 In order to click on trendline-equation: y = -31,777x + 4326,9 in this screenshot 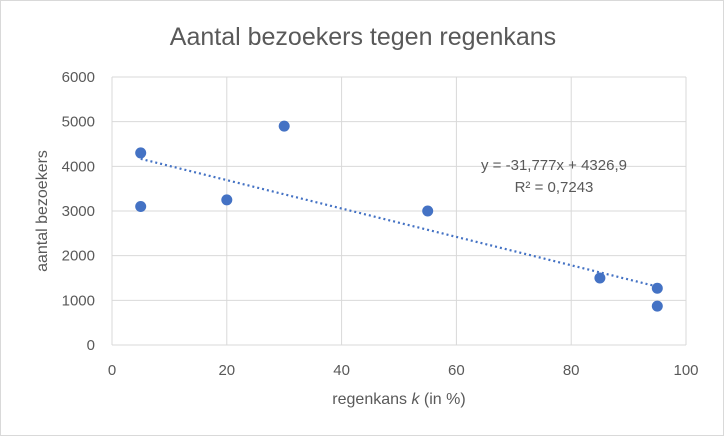, I will do `click(554, 165)`.